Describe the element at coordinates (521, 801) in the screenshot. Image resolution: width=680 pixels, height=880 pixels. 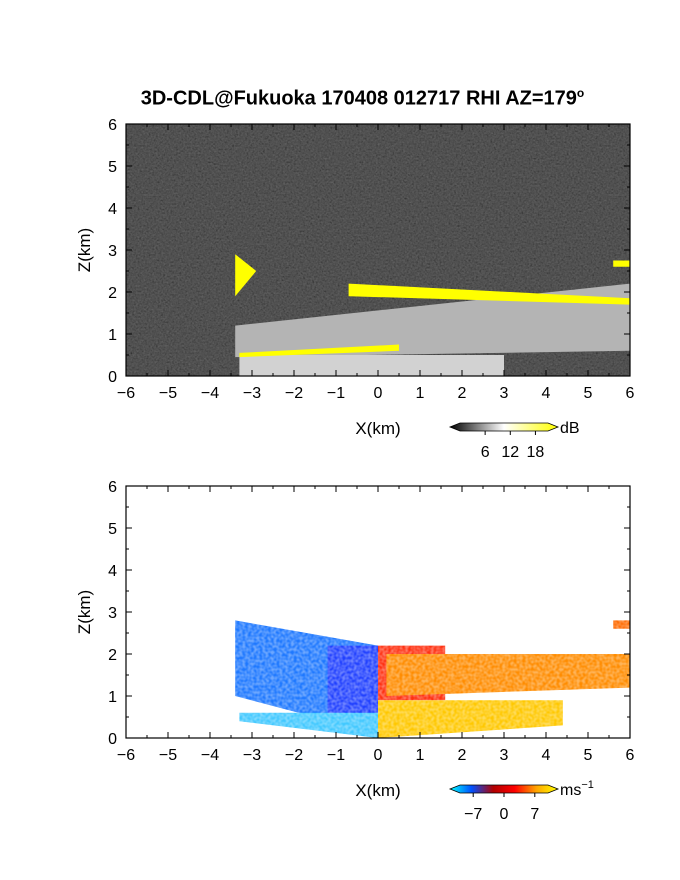
I see `colorbar: −7 0 7 ms−1` at that location.